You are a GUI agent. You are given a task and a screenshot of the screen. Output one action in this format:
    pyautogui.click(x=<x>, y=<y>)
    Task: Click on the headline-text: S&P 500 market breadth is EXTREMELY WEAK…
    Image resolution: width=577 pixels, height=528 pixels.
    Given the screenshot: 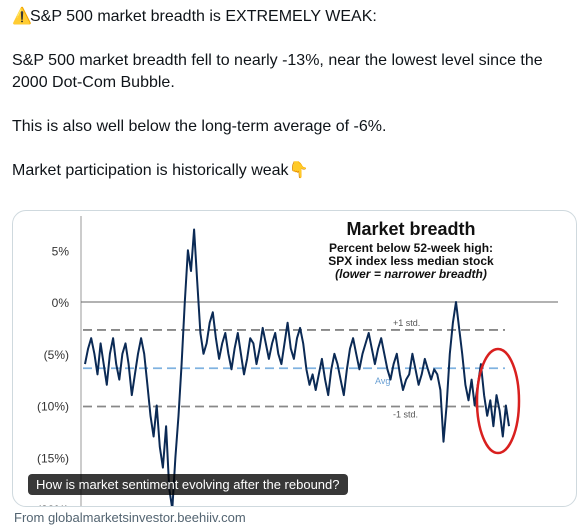 What is the action you would take?
    pyautogui.click(x=203, y=16)
    